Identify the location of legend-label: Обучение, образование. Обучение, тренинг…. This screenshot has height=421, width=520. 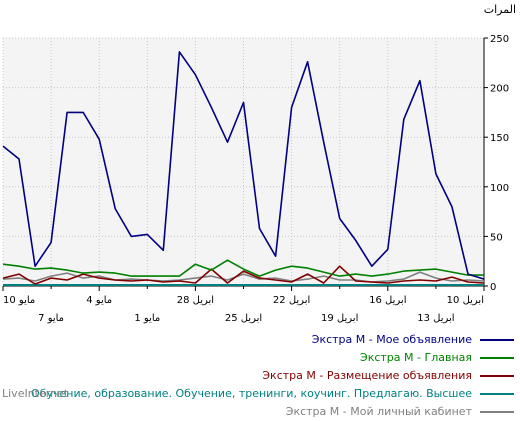
(251, 393).